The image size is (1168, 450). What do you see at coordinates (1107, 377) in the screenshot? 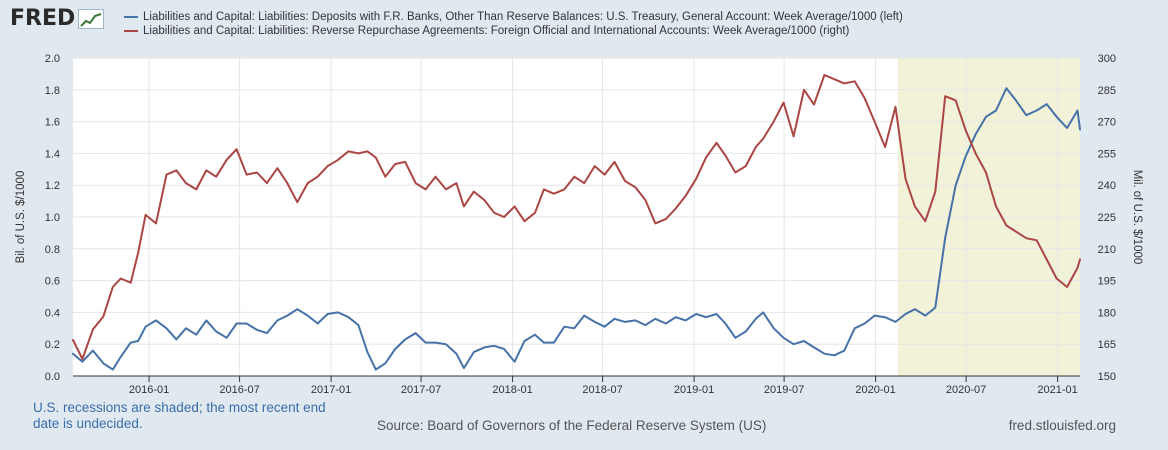
I see `y-tick-label-right: 150` at bounding box center [1107, 377].